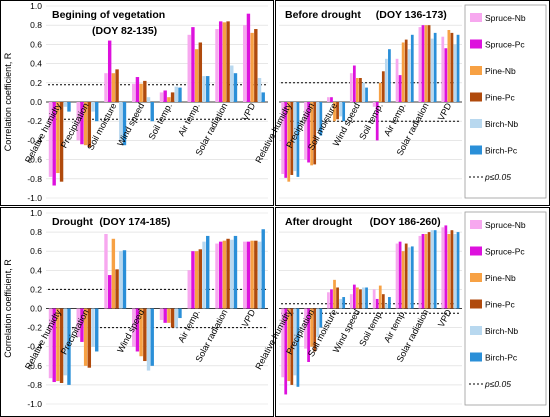  Describe the element at coordinates (108, 15) in the screenshot. I see `chart-title: Begining of vegetation` at that location.